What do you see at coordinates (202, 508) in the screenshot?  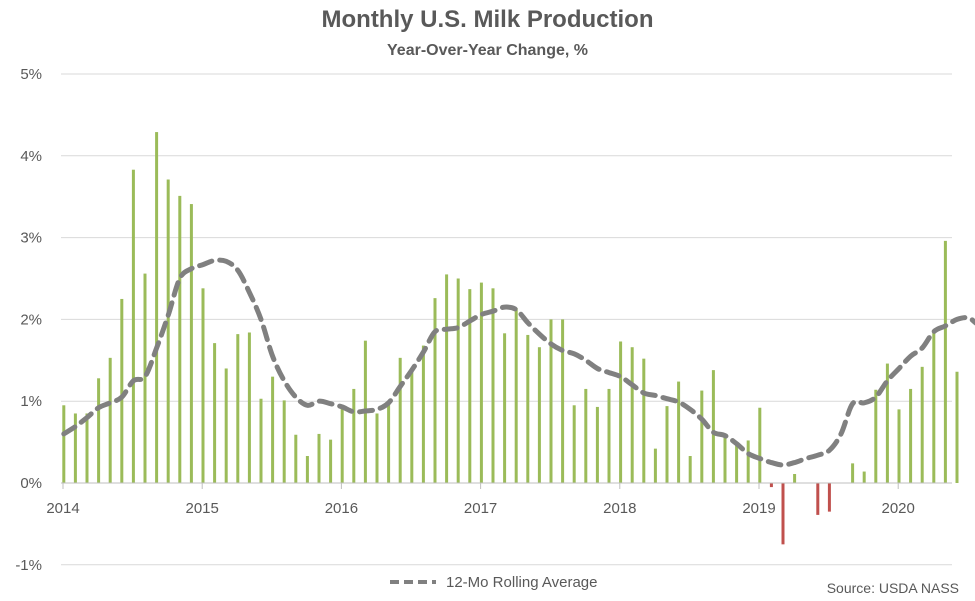 I see `x-tick-label: 2015` at bounding box center [202, 508].